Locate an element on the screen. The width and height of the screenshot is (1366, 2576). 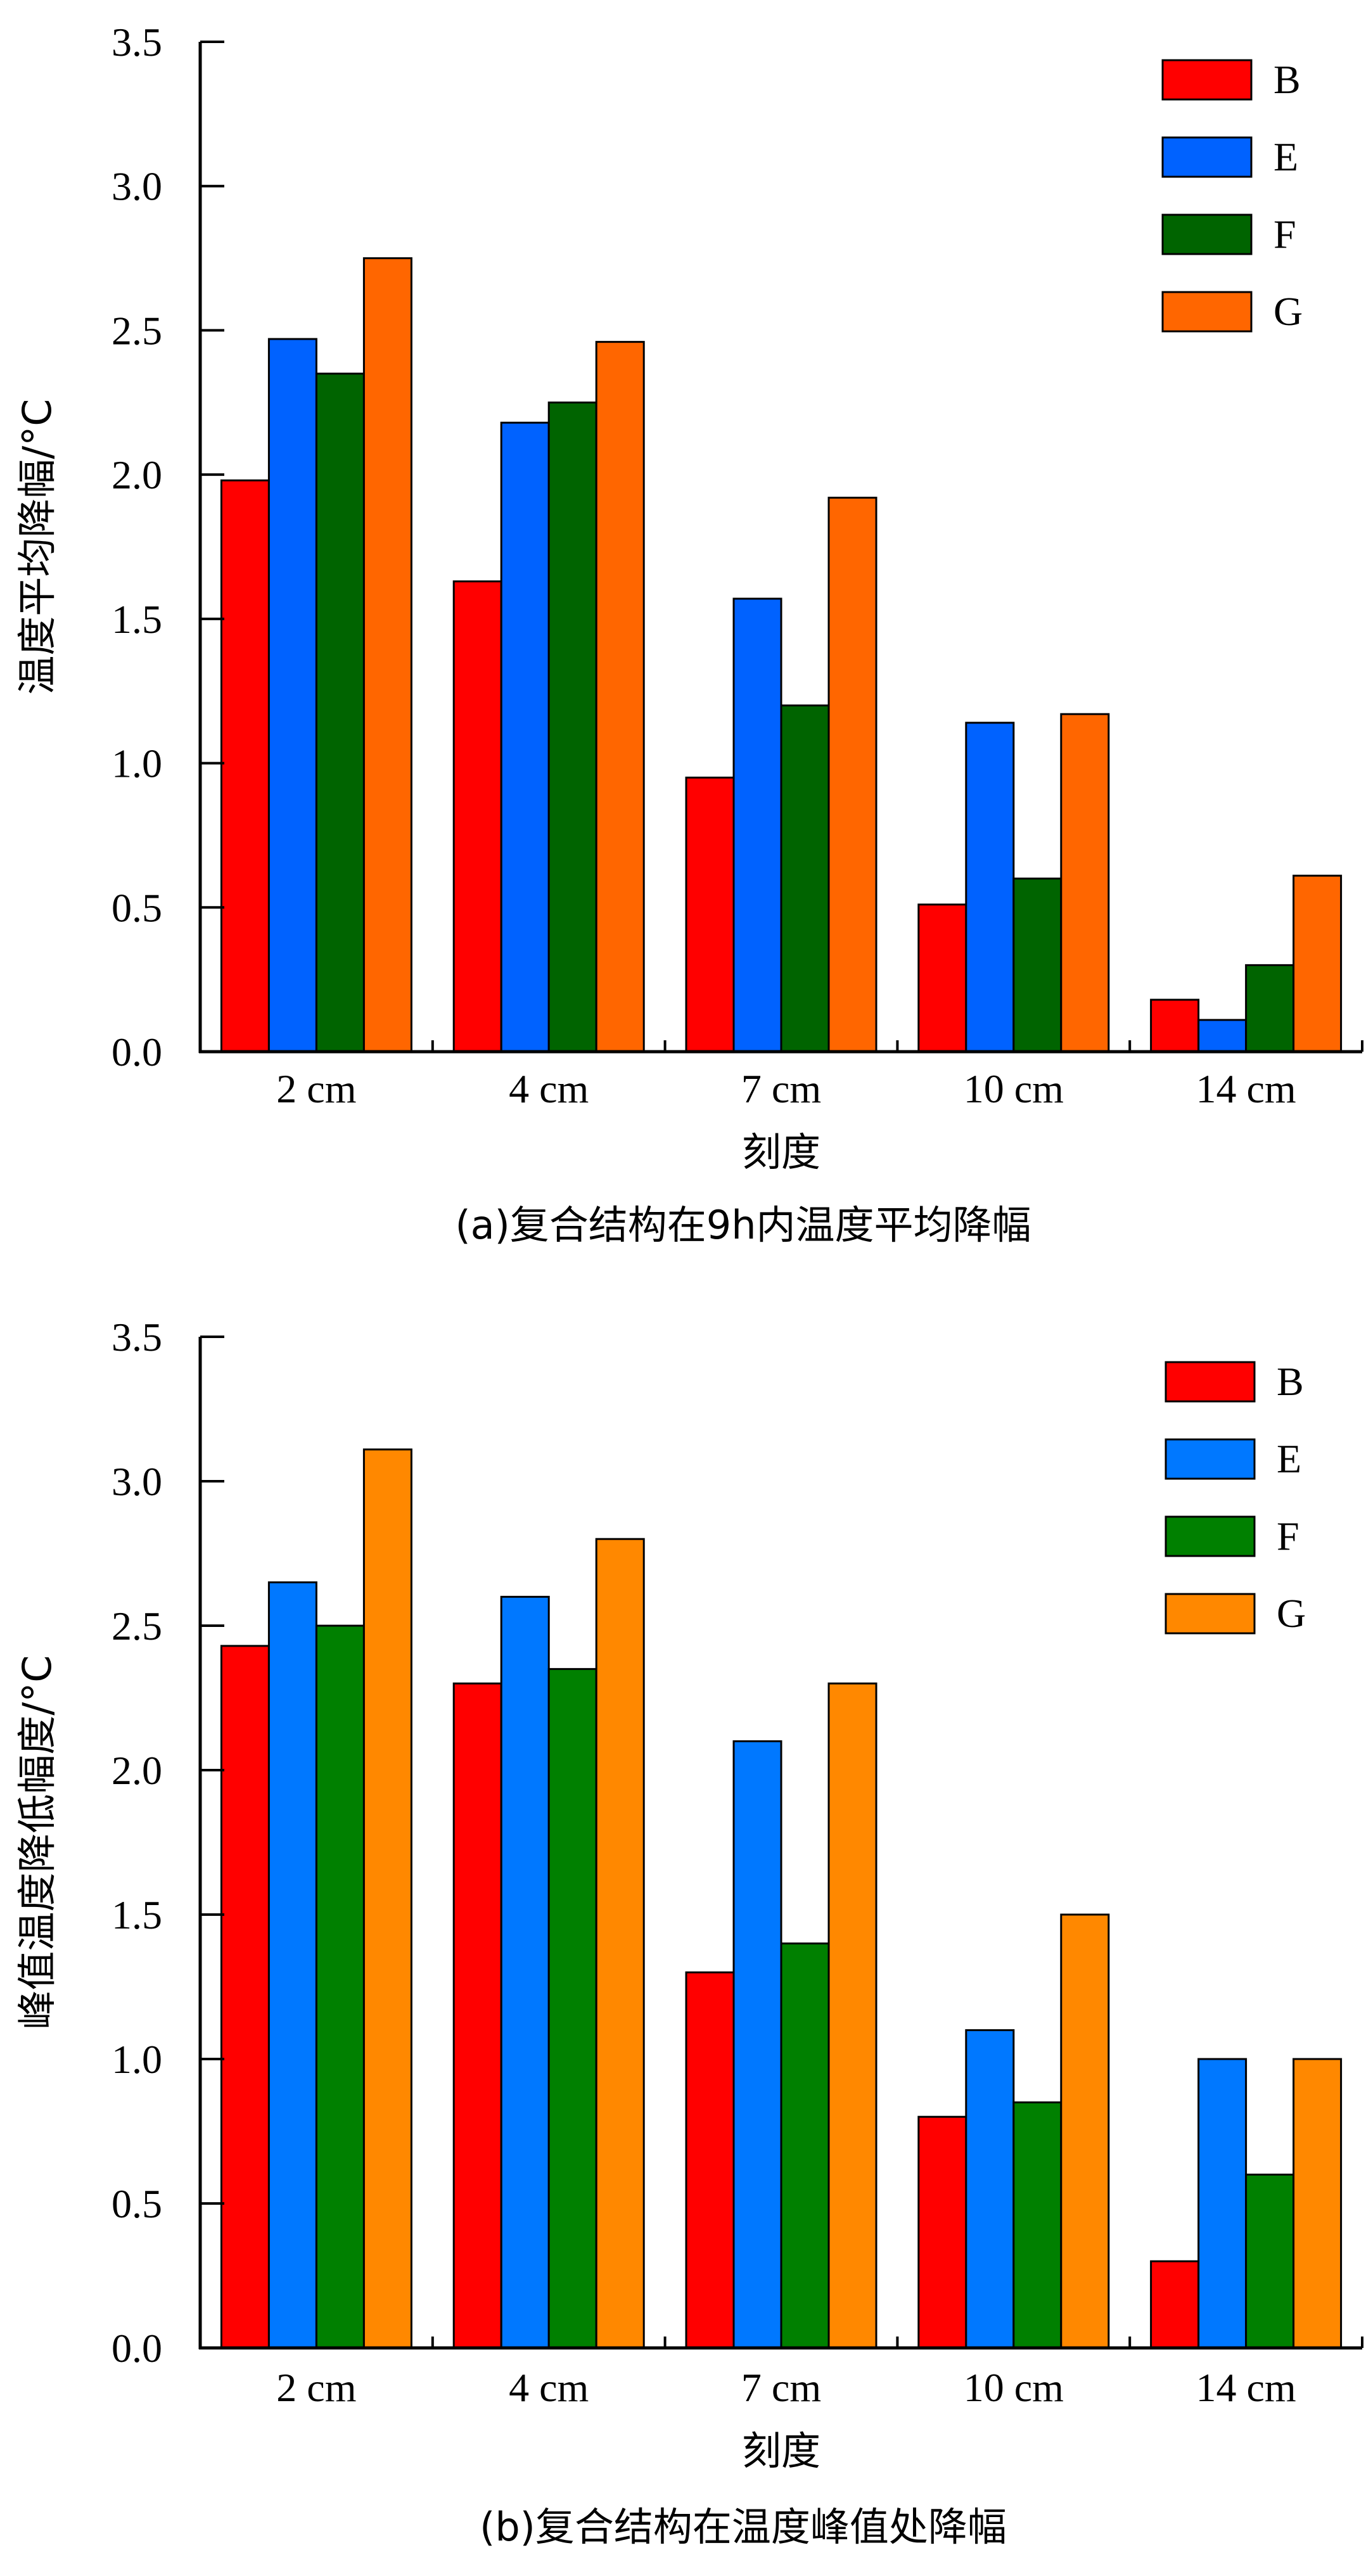
x-tick-label: 10 cm is located at coordinates (1014, 2387).